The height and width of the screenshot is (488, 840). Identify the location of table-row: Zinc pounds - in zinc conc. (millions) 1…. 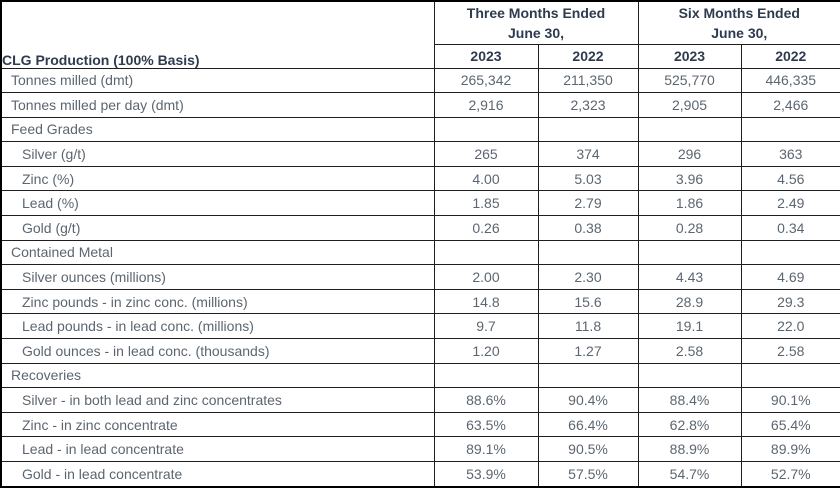
(420, 301).